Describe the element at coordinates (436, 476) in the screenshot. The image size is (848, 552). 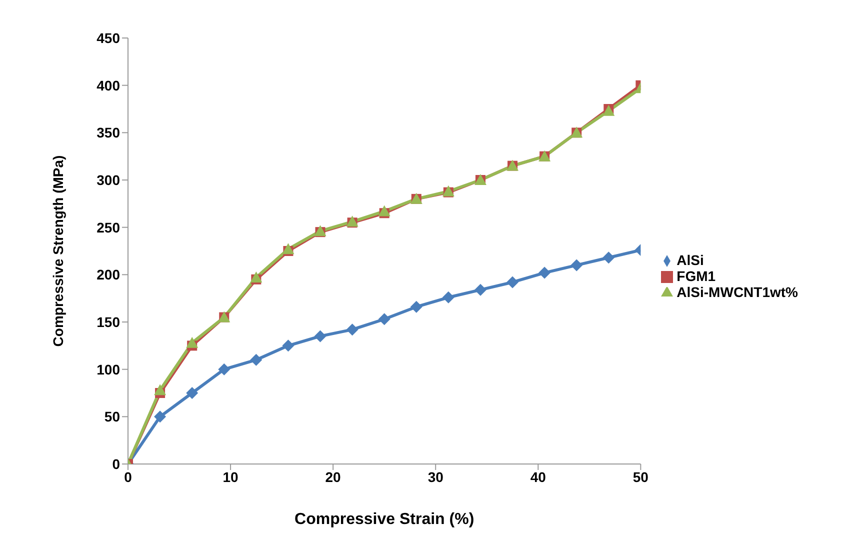
I see `x-tick-label: 30` at that location.